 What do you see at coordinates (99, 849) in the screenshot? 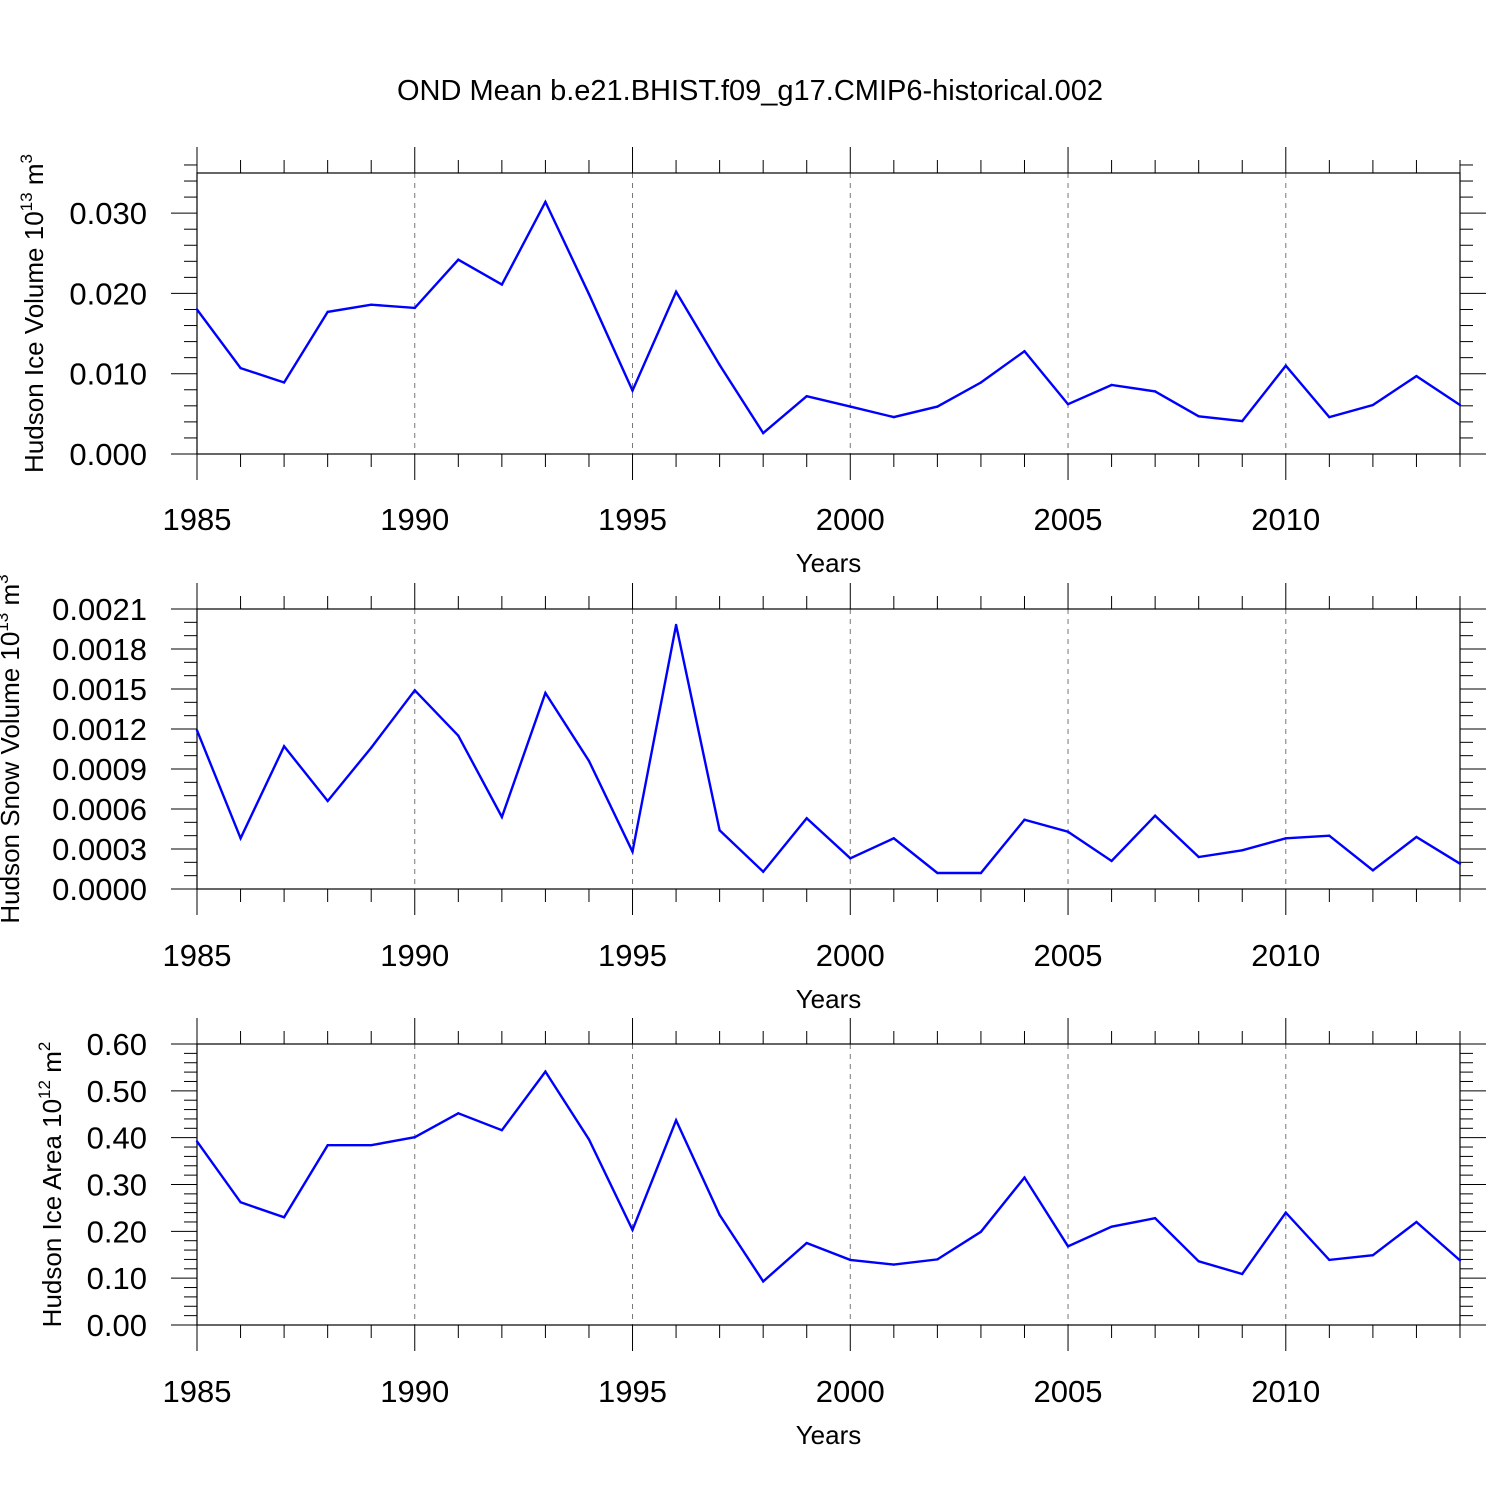
I see `y-tick-label: 0.0003` at bounding box center [99, 849].